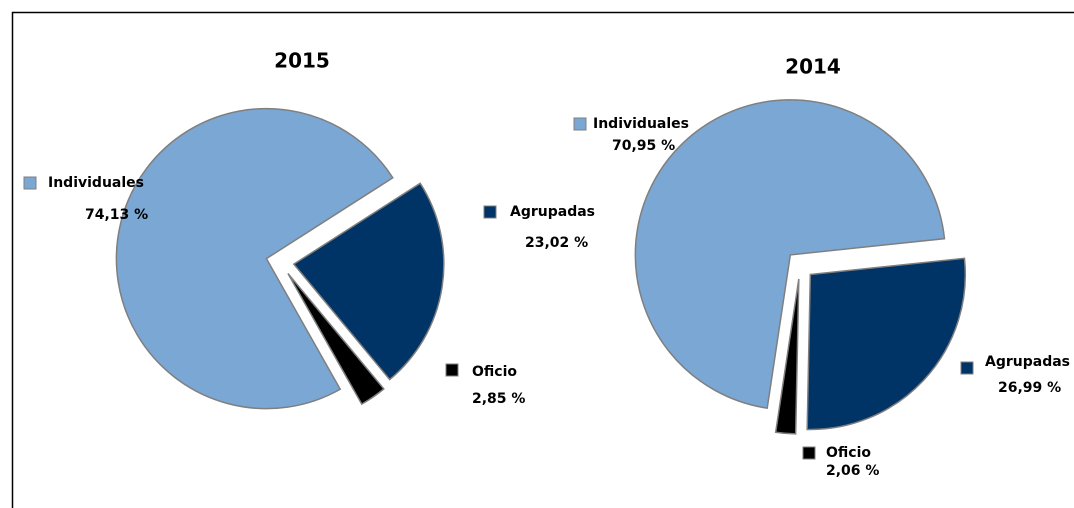  Describe the element at coordinates (852, 471) in the screenshot. I see `data-label: 2,06 %` at that location.